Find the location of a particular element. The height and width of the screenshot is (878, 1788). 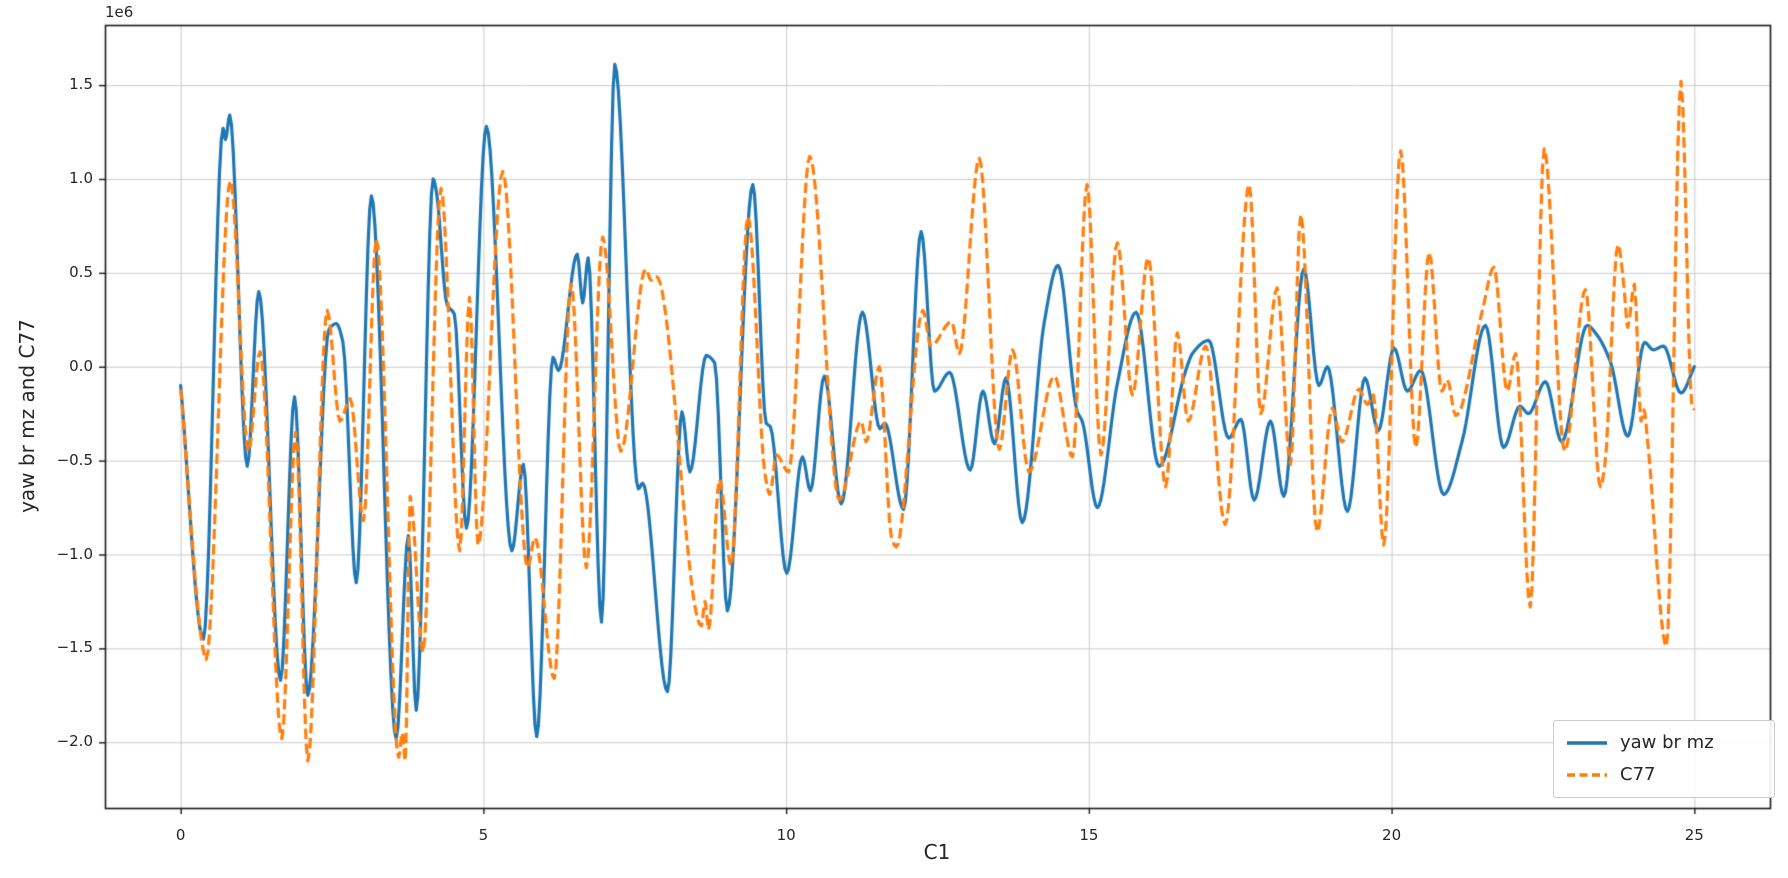

x-tick-label: 20 is located at coordinates (1392, 835).